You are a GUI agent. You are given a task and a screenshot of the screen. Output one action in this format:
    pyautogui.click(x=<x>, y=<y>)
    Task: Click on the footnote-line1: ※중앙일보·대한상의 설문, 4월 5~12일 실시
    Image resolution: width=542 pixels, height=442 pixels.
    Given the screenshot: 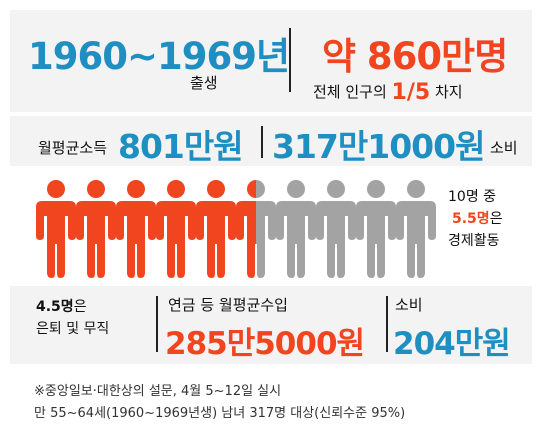 What is the action you would take?
    pyautogui.click(x=158, y=391)
    